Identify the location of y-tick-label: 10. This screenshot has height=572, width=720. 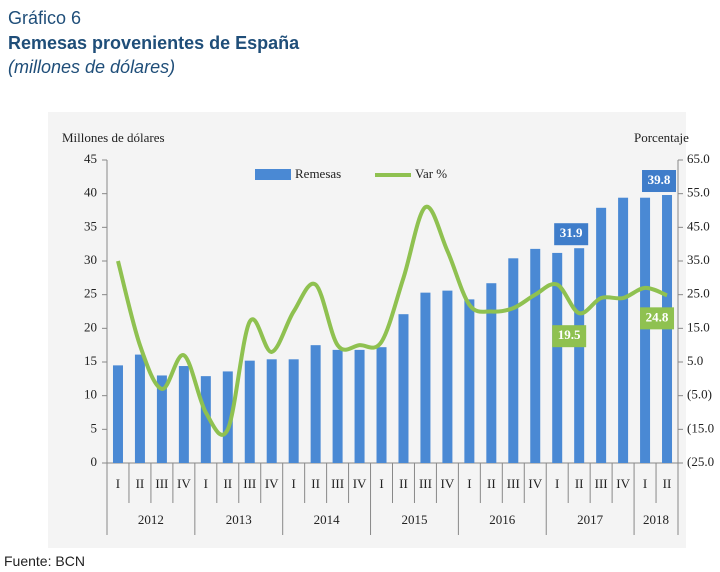
(90, 394).